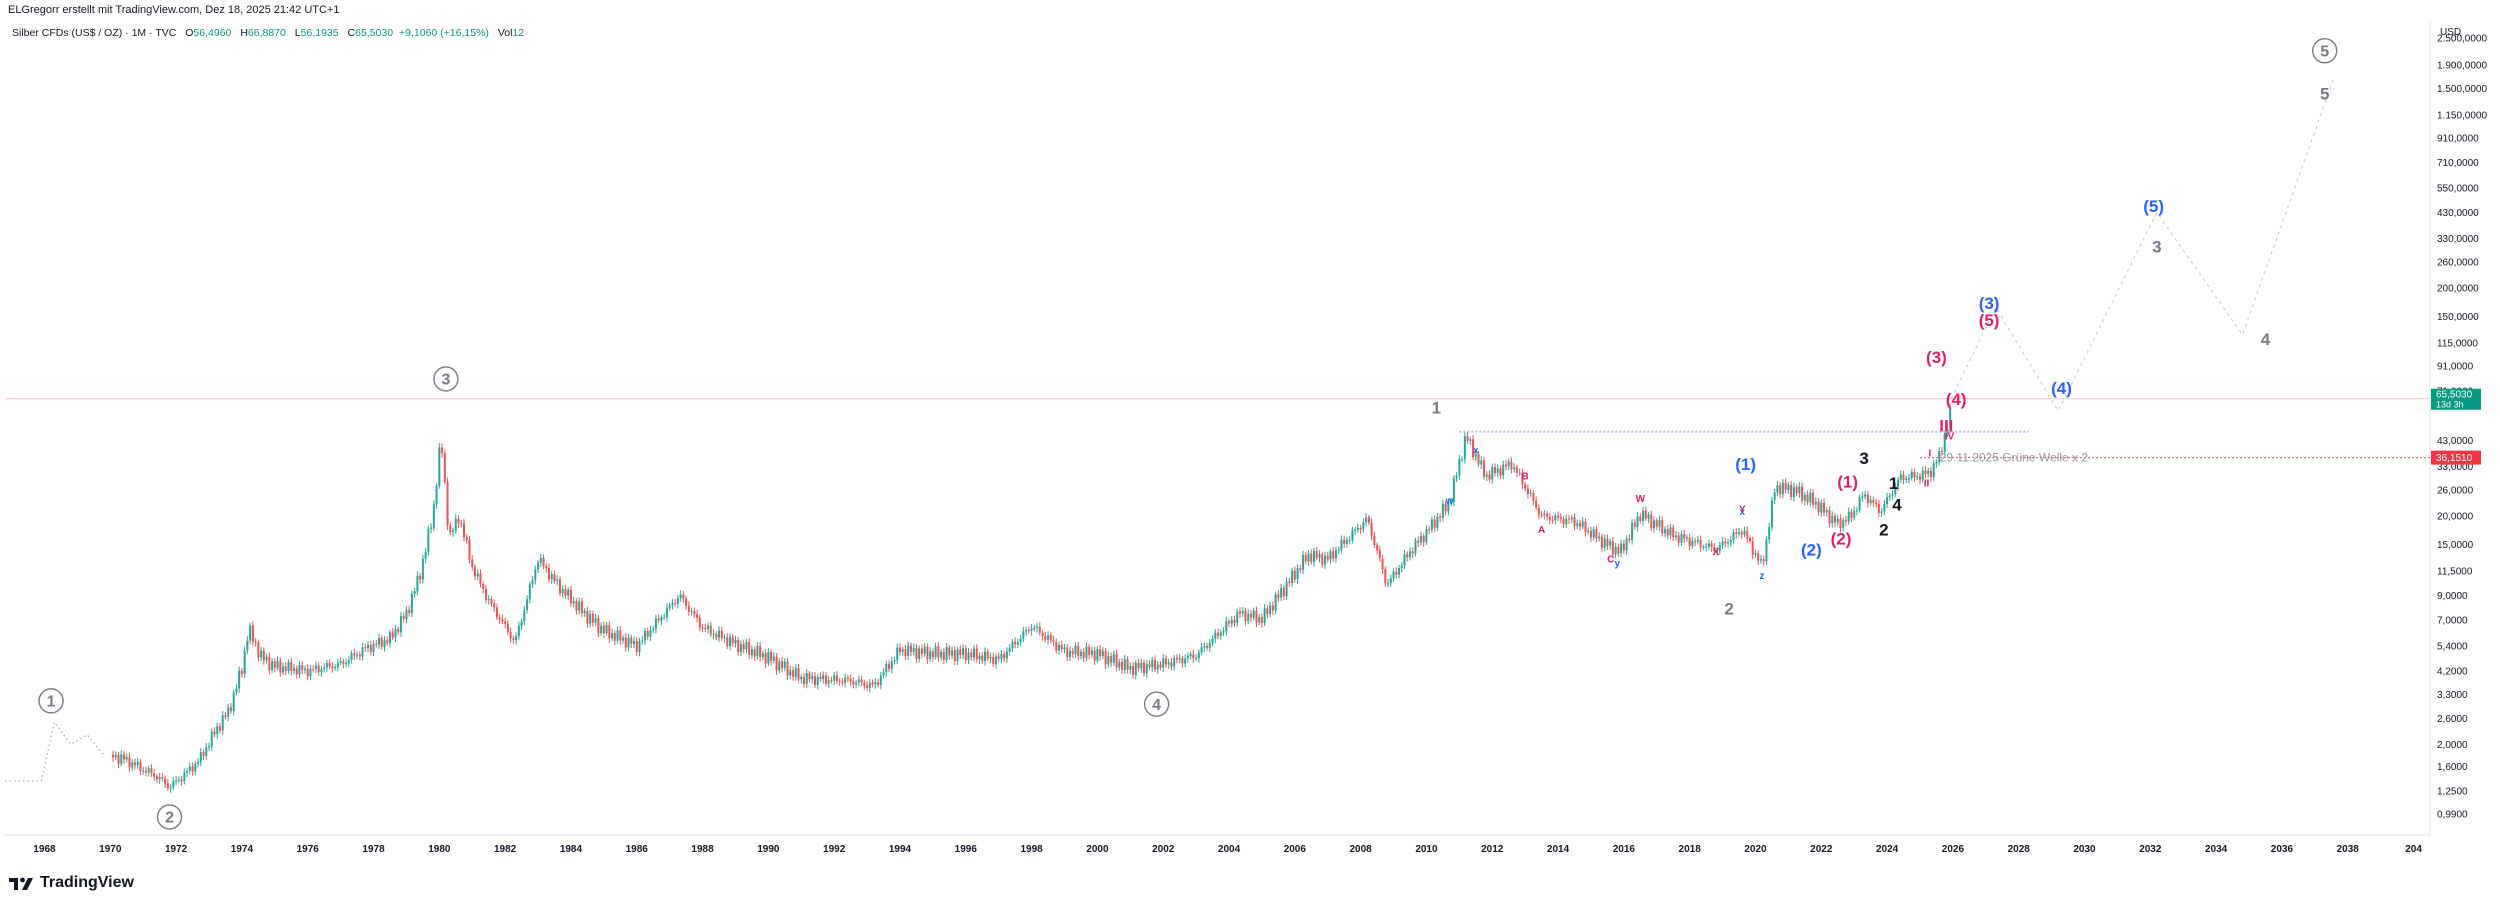 The image size is (2500, 905). I want to click on tradingview-logo: TradingView, so click(71, 883).